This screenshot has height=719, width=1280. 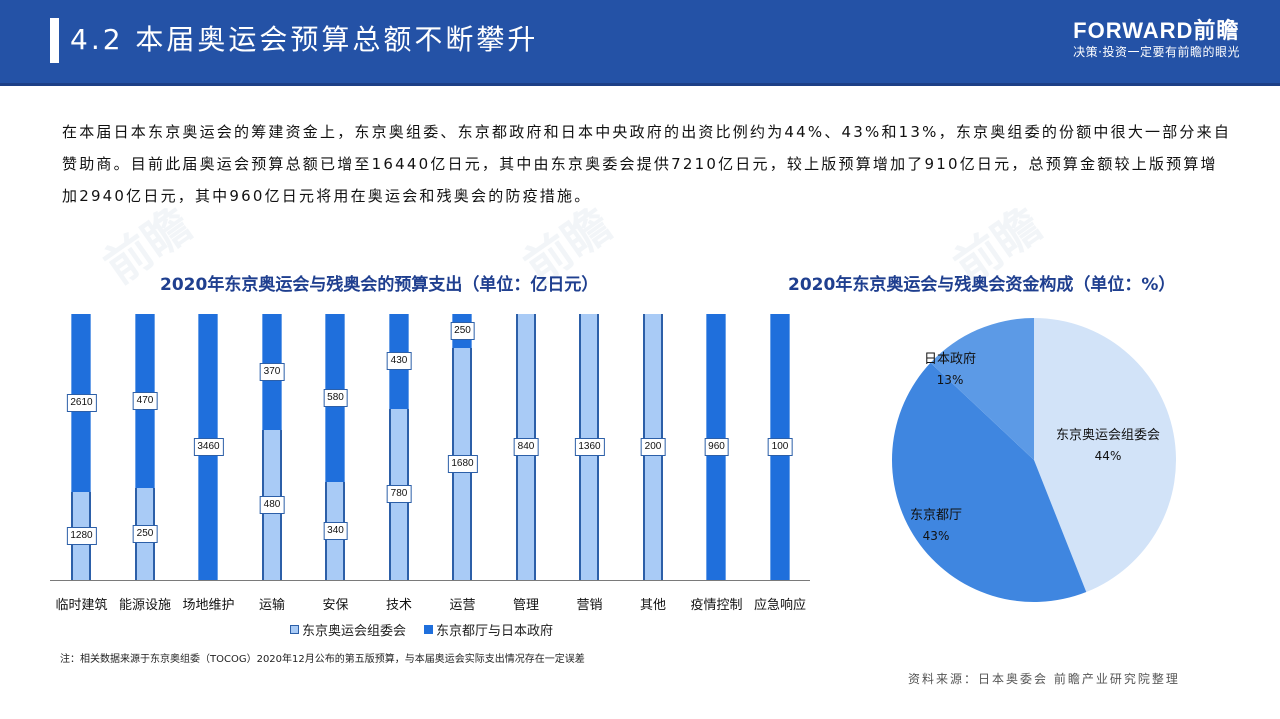 I want to click on bar-column: 250 1680 运营, so click(x=462, y=463).